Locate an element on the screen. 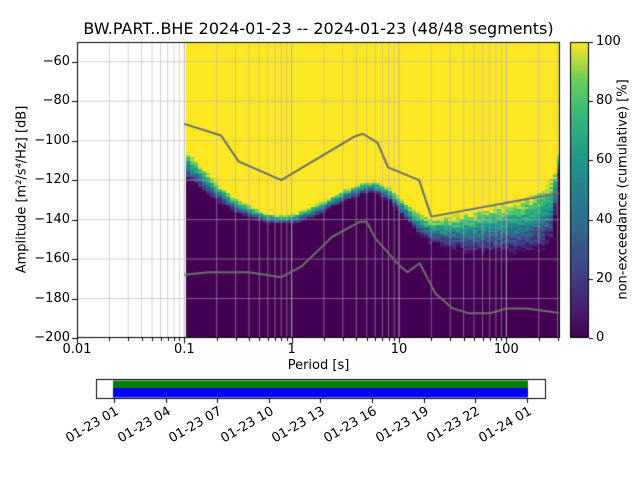 Image resolution: width=640 pixels, height=480 pixels. colorbar-label: non-exceedance (cumulative) [%] is located at coordinates (623, 189).